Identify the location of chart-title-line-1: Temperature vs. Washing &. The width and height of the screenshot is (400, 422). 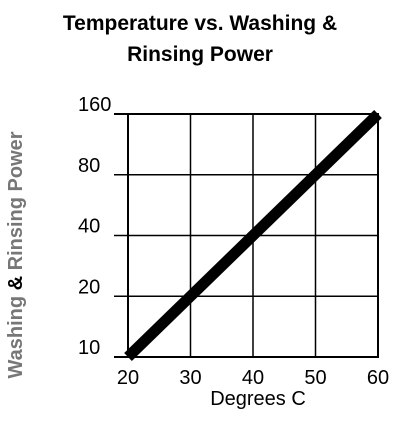
(200, 23).